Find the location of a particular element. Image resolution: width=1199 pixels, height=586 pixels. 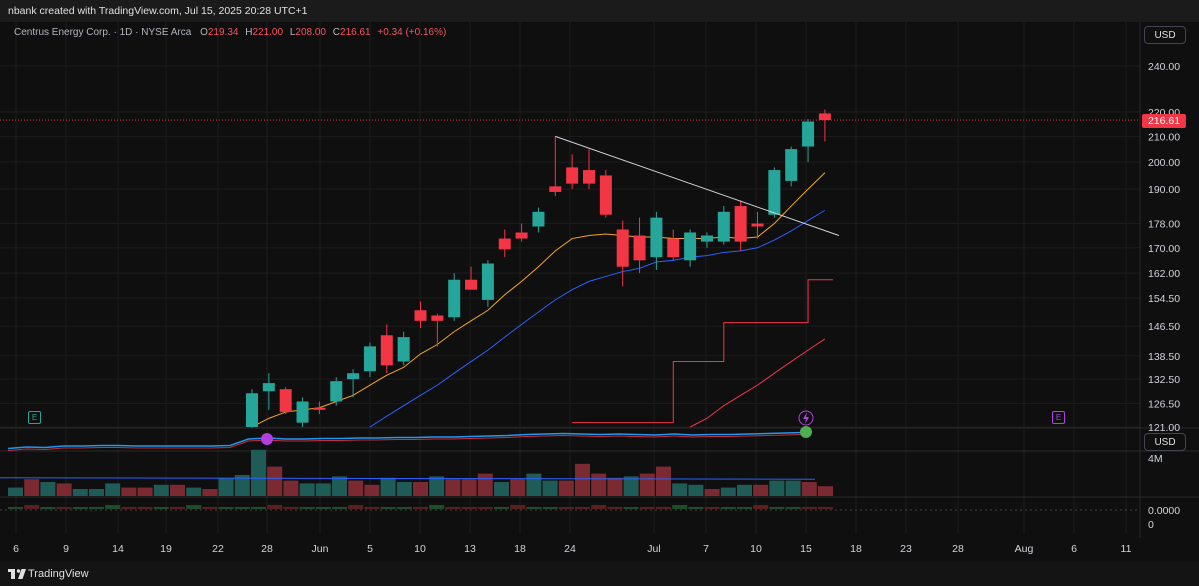

candle-body is located at coordinates (302, 412).